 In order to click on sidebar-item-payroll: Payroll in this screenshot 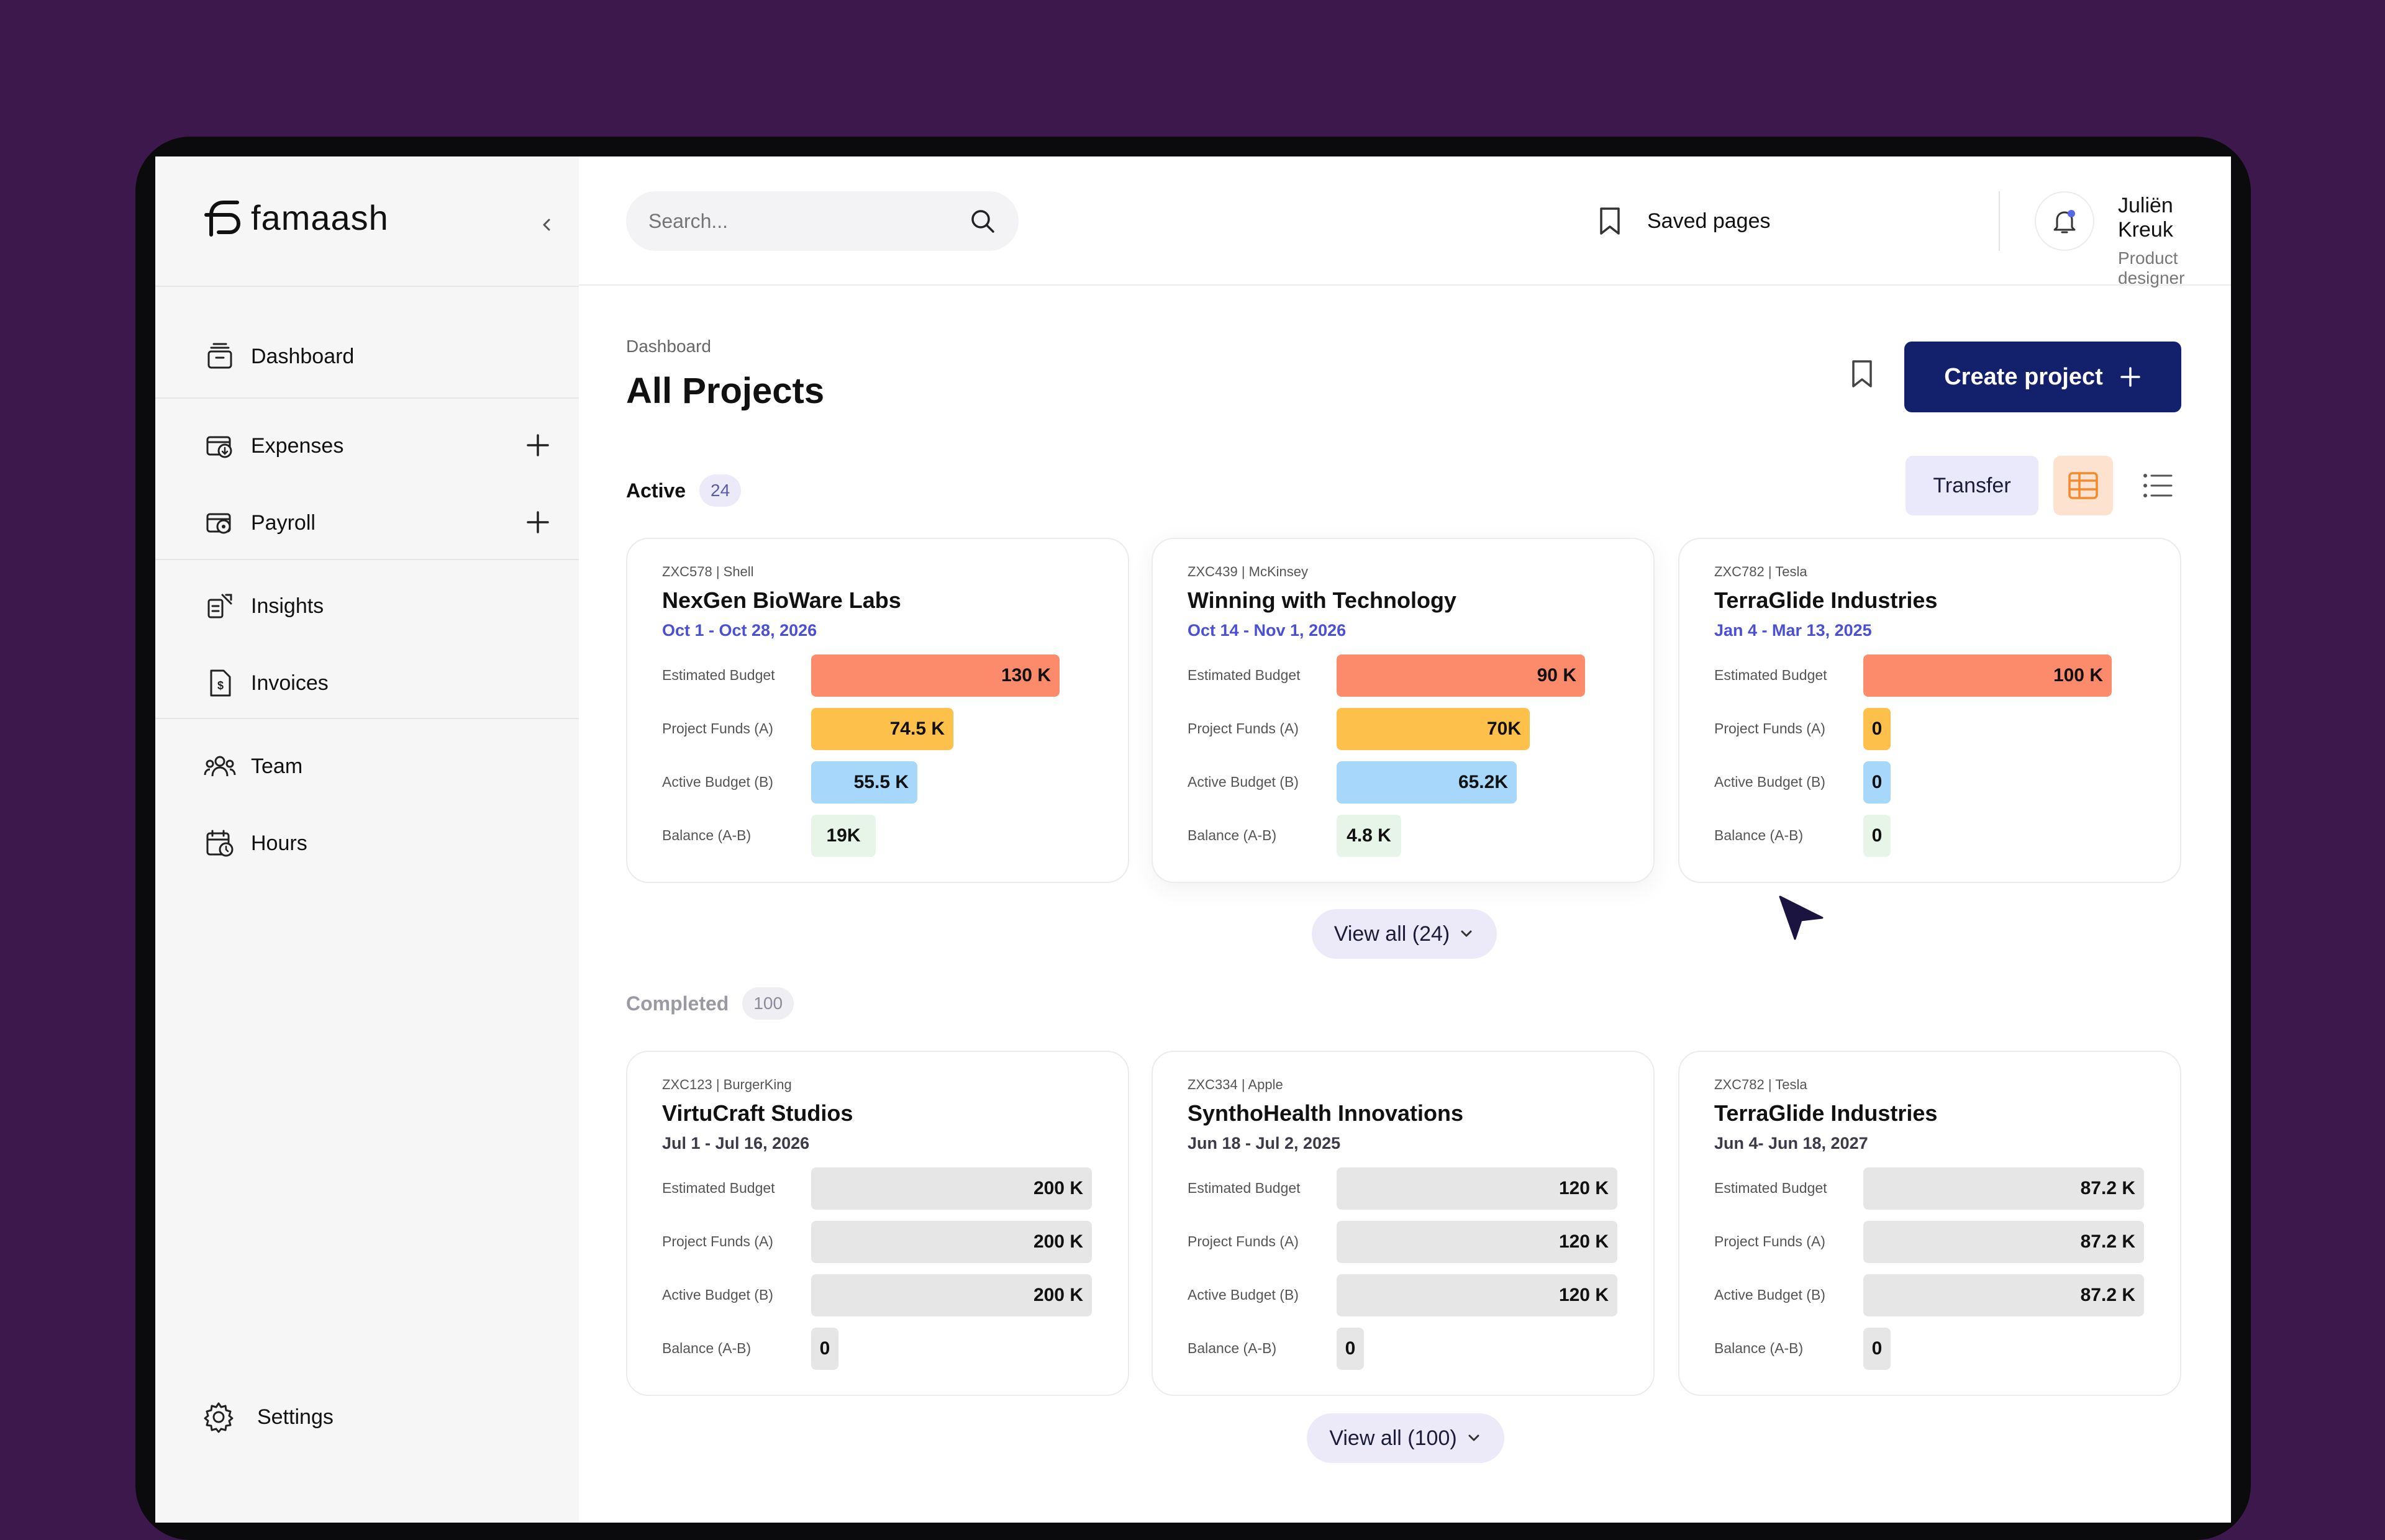, I will do `click(376, 523)`.